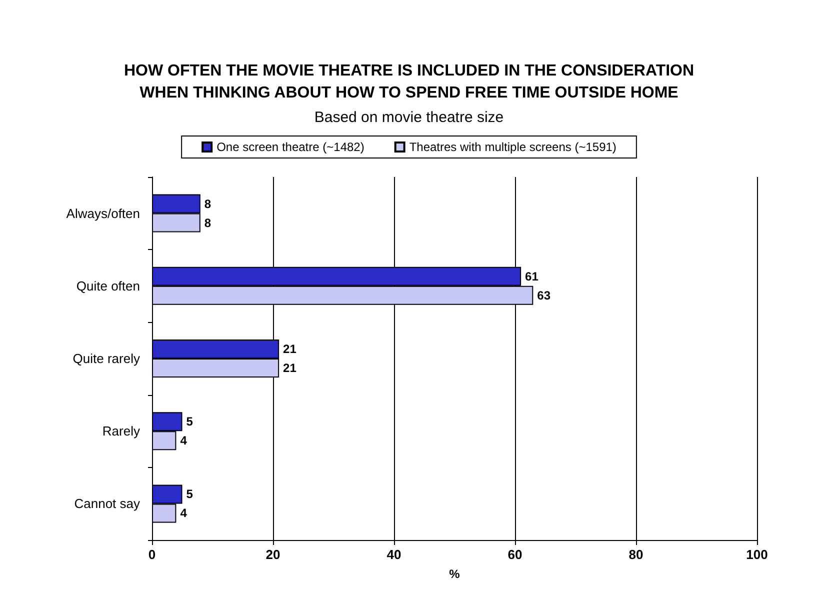 The height and width of the screenshot is (596, 818). Describe the element at coordinates (152, 554) in the screenshot. I see `x-tick-label: 0` at that location.